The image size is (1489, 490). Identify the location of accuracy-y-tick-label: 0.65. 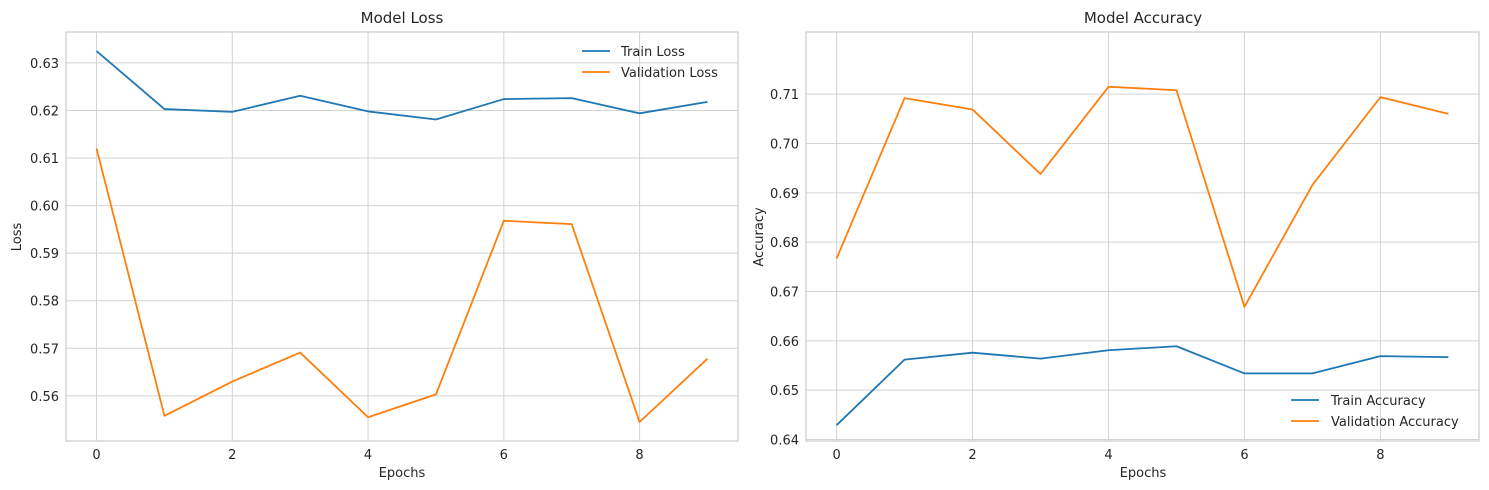
(784, 391).